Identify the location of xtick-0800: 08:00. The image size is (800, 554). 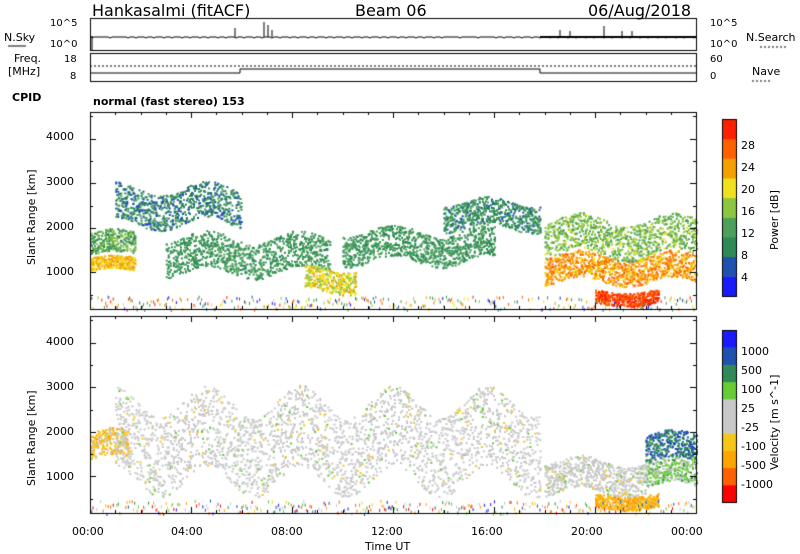
(287, 531).